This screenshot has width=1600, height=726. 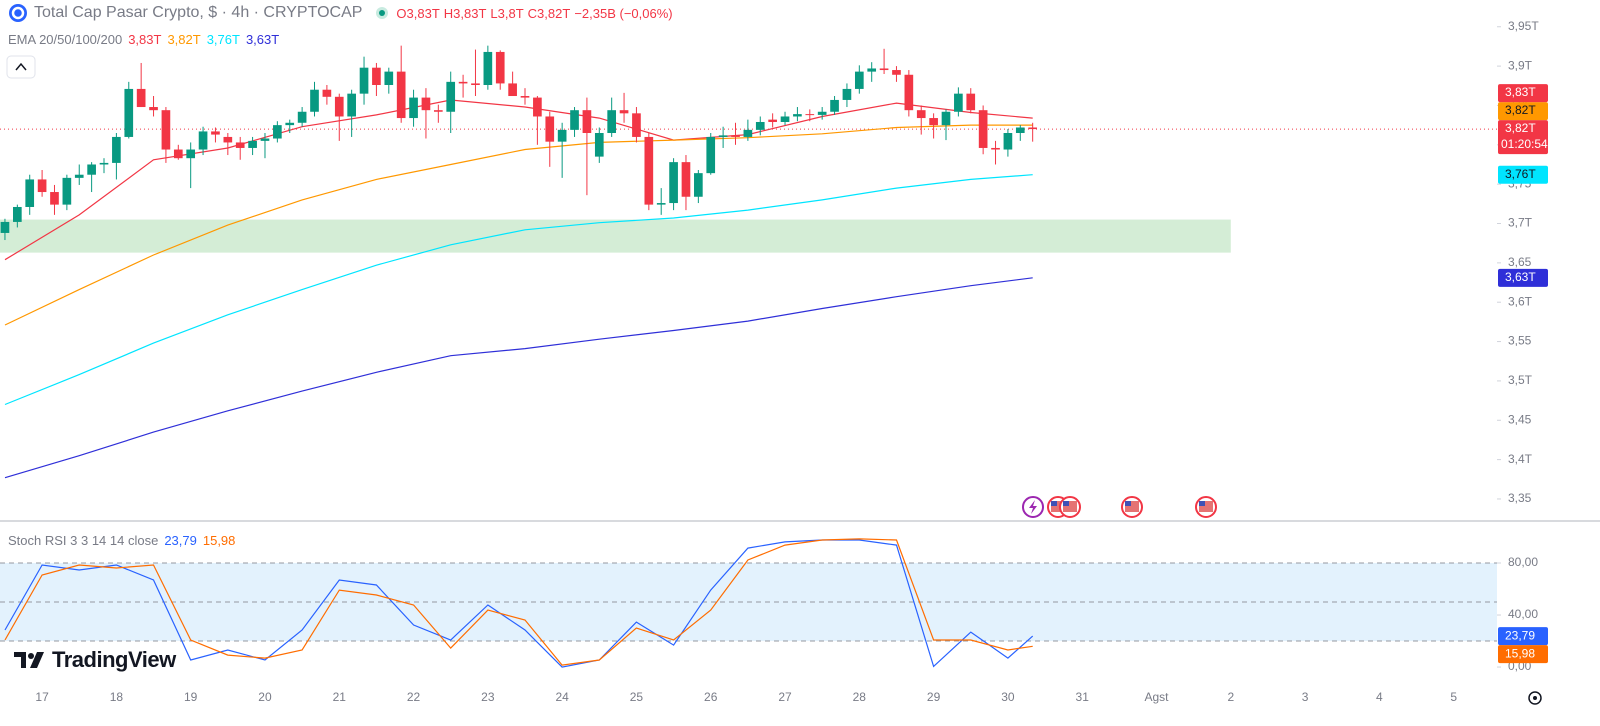 What do you see at coordinates (117, 697) in the screenshot?
I see `x-tick-label: 18` at bounding box center [117, 697].